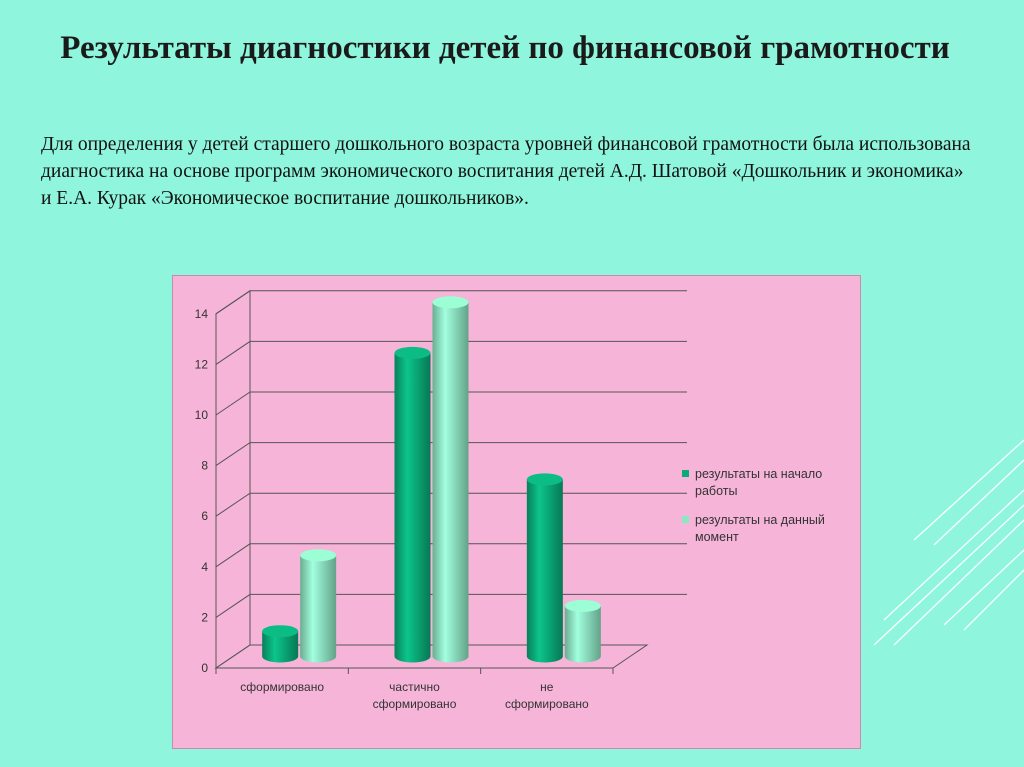 The width and height of the screenshot is (1024, 767). Describe the element at coordinates (685, 473) in the screenshot. I see `legend-swatch-start` at that location.